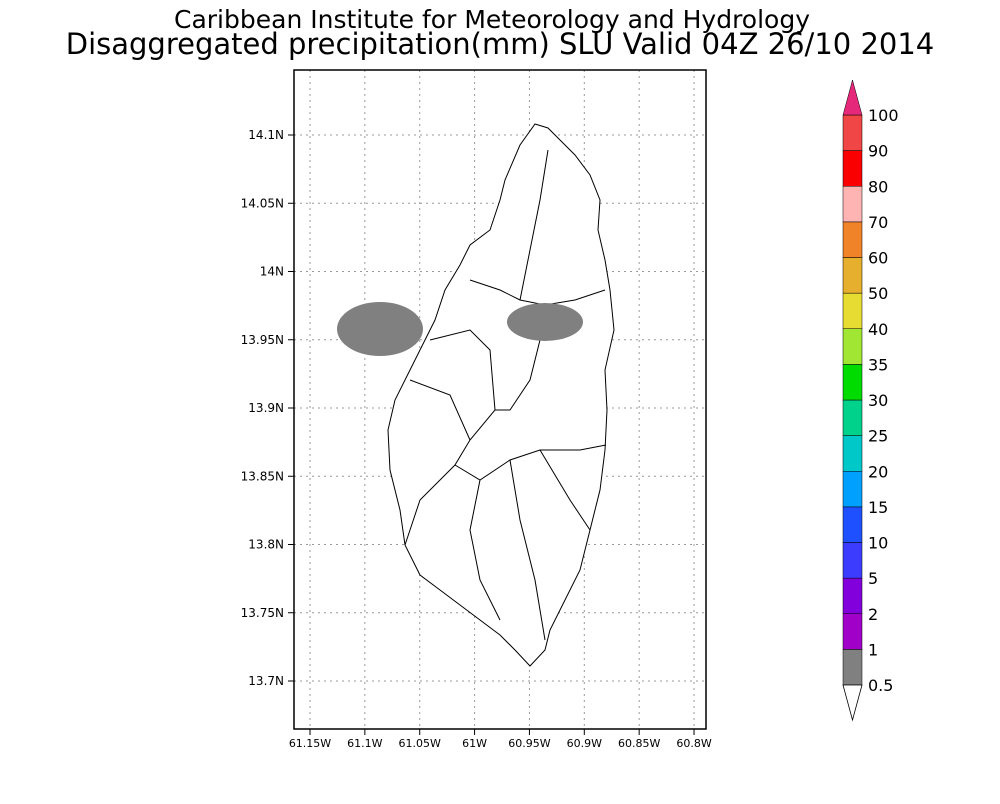  What do you see at coordinates (878, 436) in the screenshot?
I see `legend-label: 25` at bounding box center [878, 436].